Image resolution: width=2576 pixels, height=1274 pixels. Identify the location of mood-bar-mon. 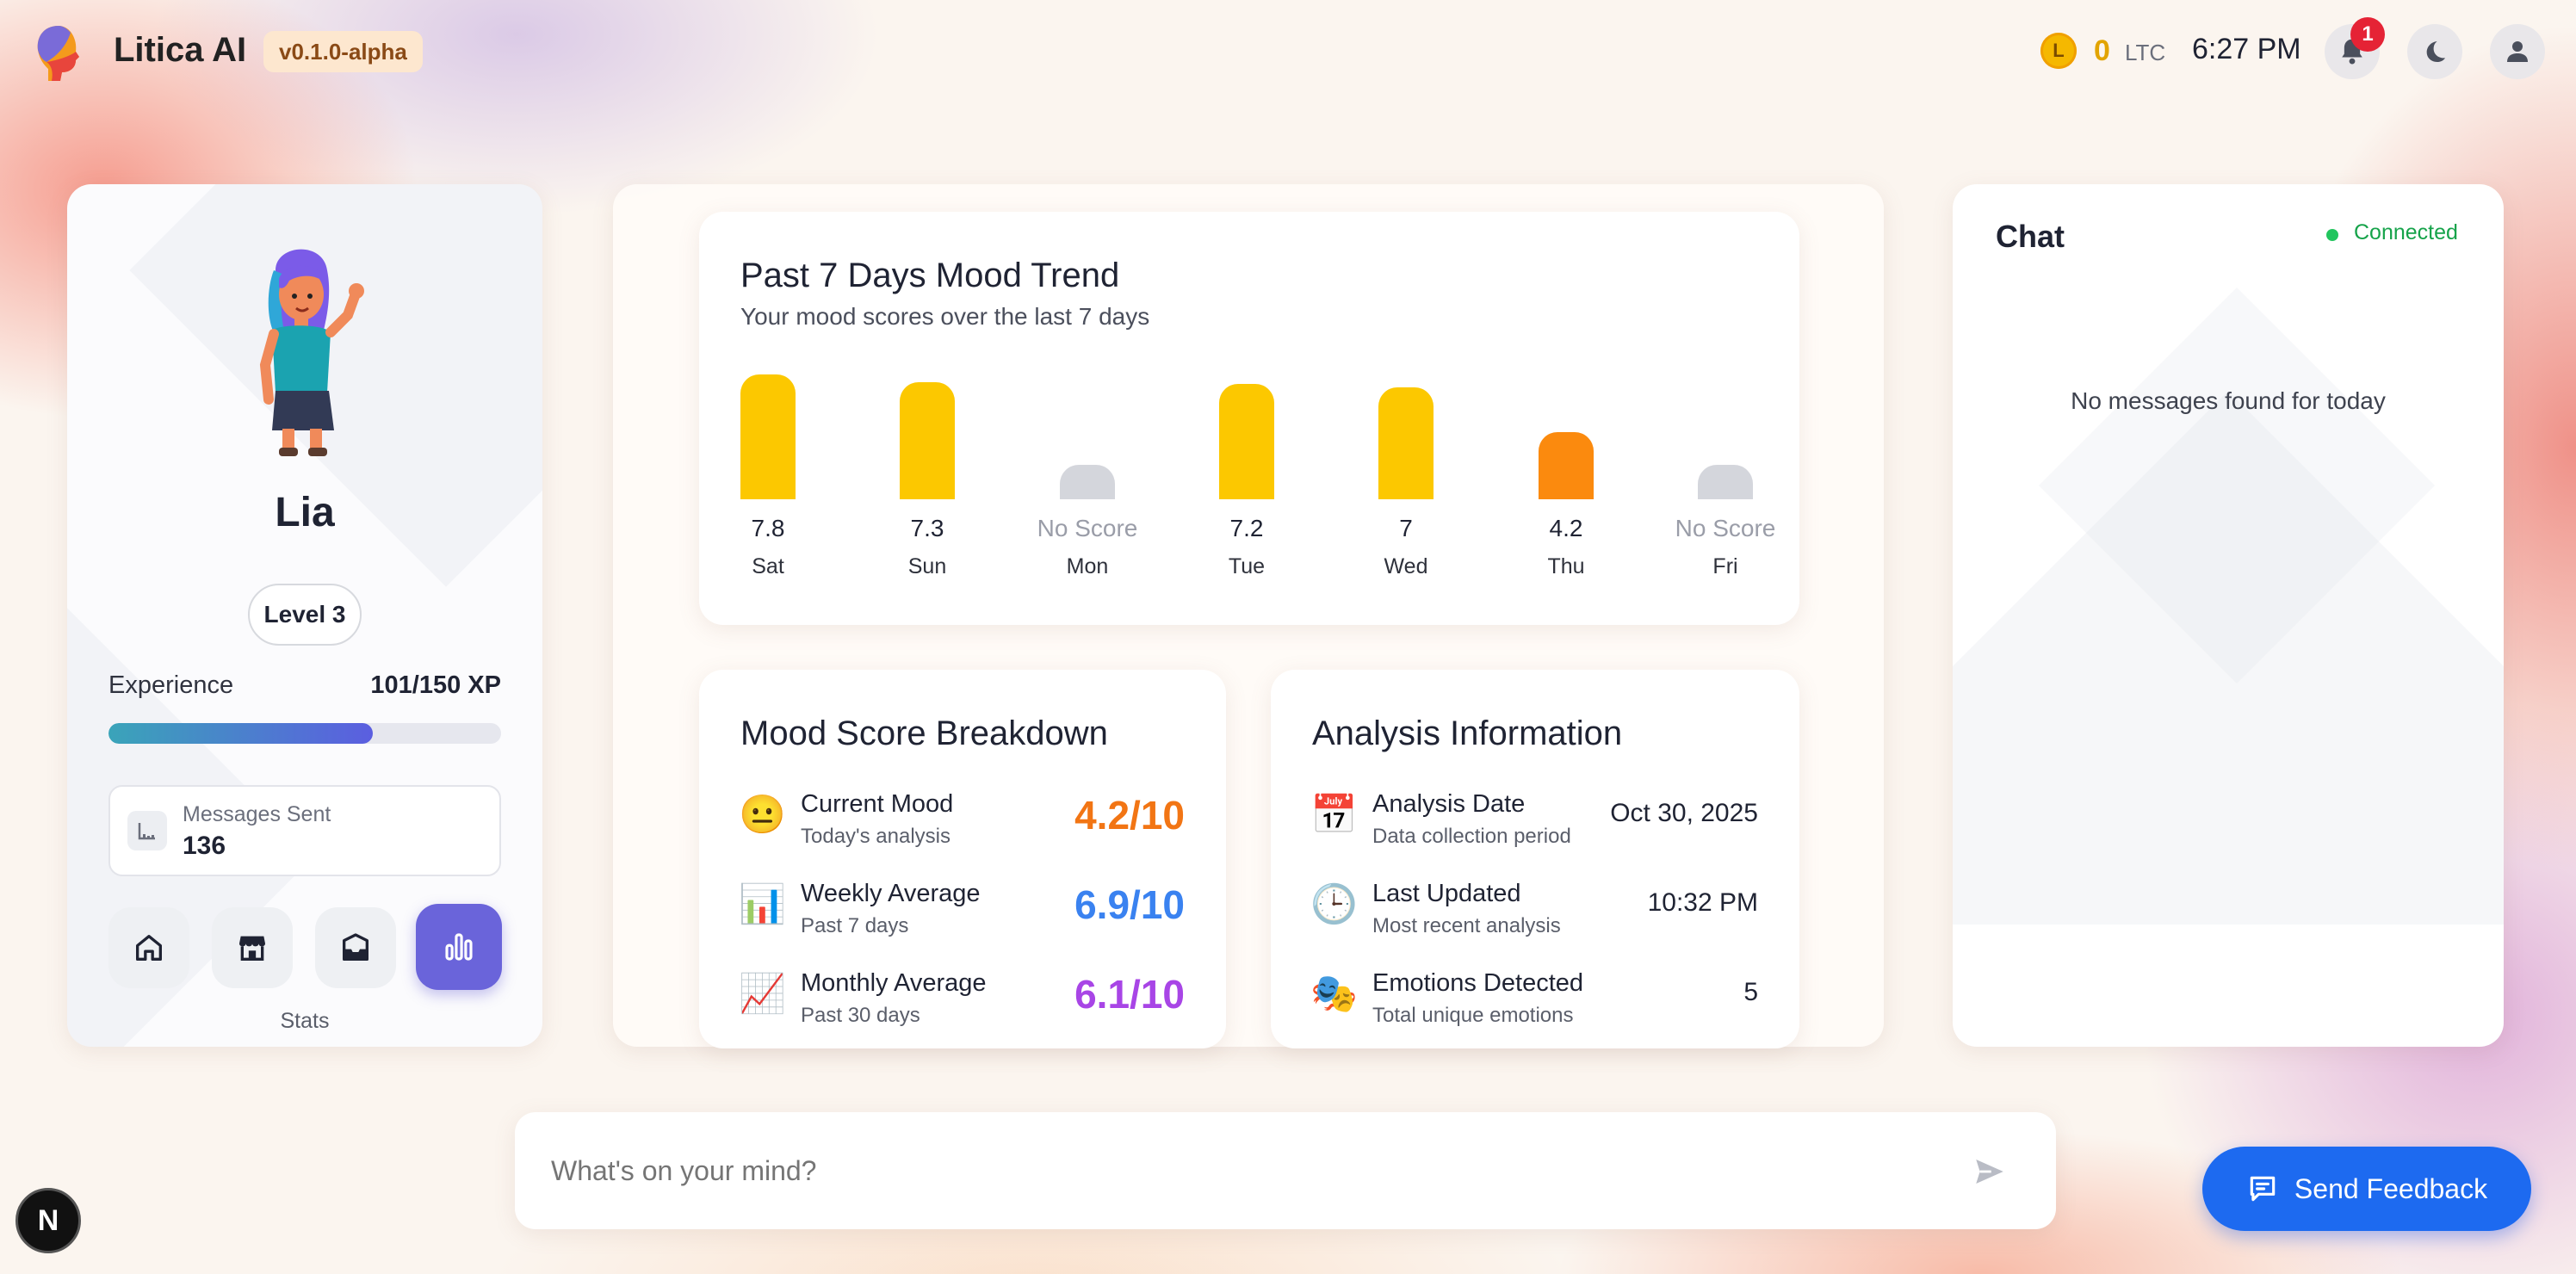
(1087, 482).